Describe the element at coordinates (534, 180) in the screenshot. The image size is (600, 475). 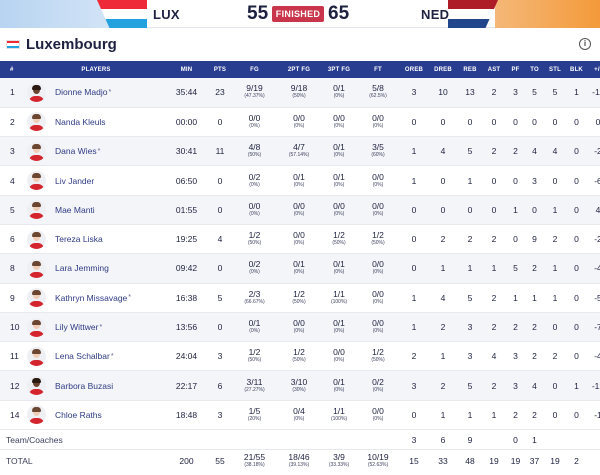
I see `stat-to: 3` at that location.